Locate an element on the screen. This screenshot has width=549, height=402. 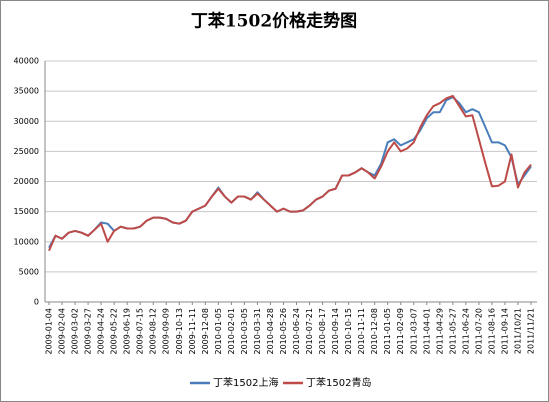
x-tick-label: 2011-06-24 is located at coordinates (465, 331).